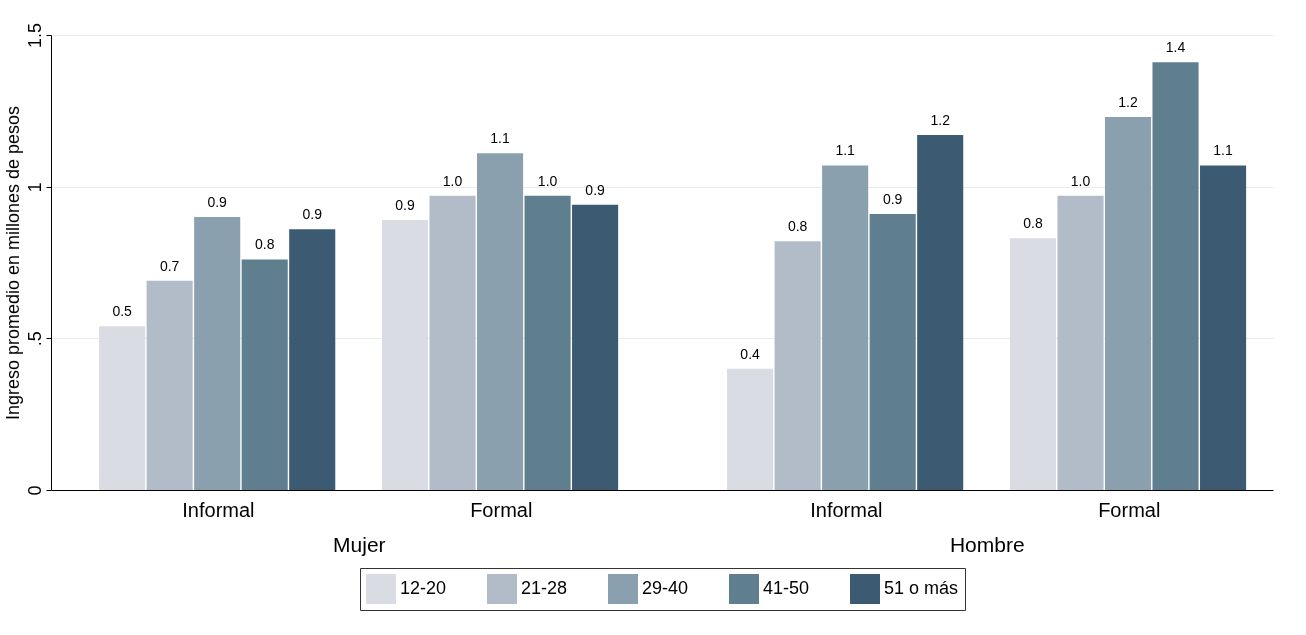 The image size is (1306, 635). What do you see at coordinates (786, 588) in the screenshot?
I see `legend-label: 41-50` at bounding box center [786, 588].